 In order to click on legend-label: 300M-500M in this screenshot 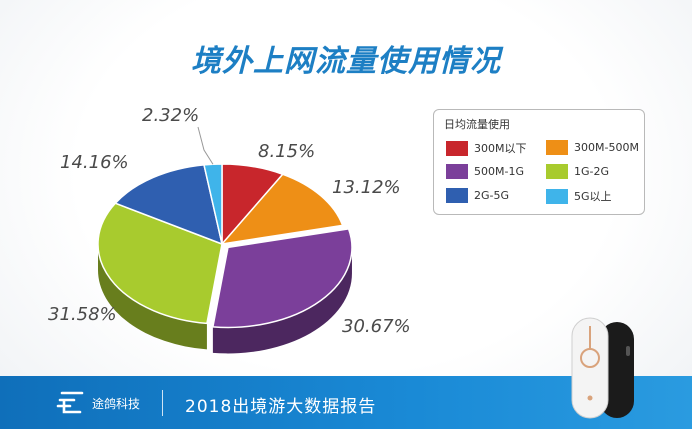, I will do `click(606, 147)`.